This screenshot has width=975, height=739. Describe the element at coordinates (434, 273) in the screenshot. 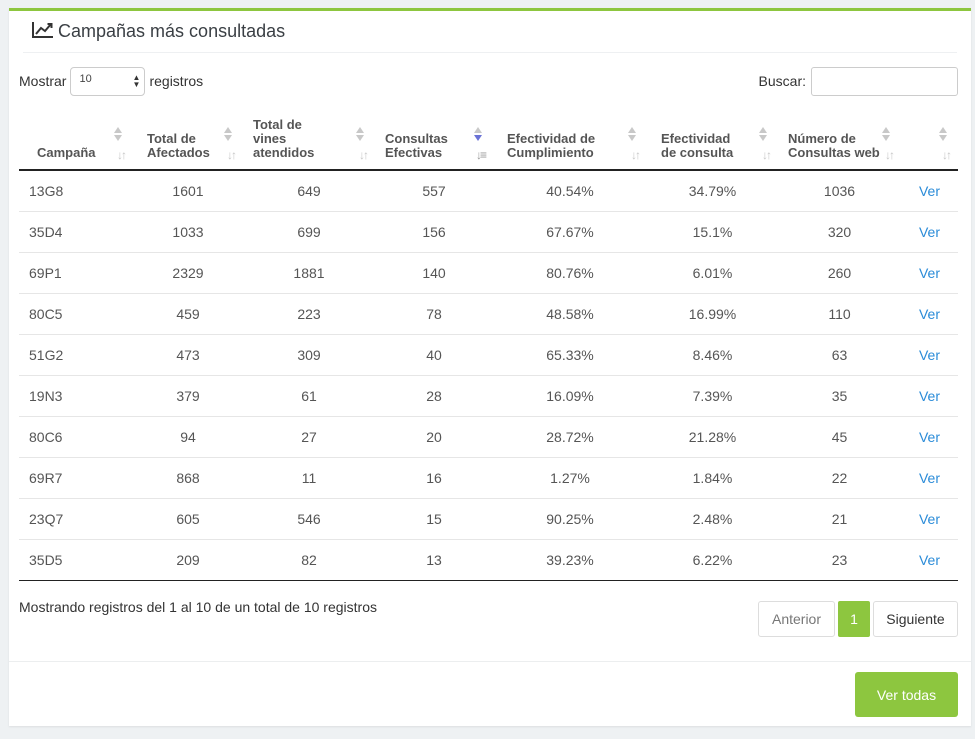

I see `table-cell: 140` at that location.